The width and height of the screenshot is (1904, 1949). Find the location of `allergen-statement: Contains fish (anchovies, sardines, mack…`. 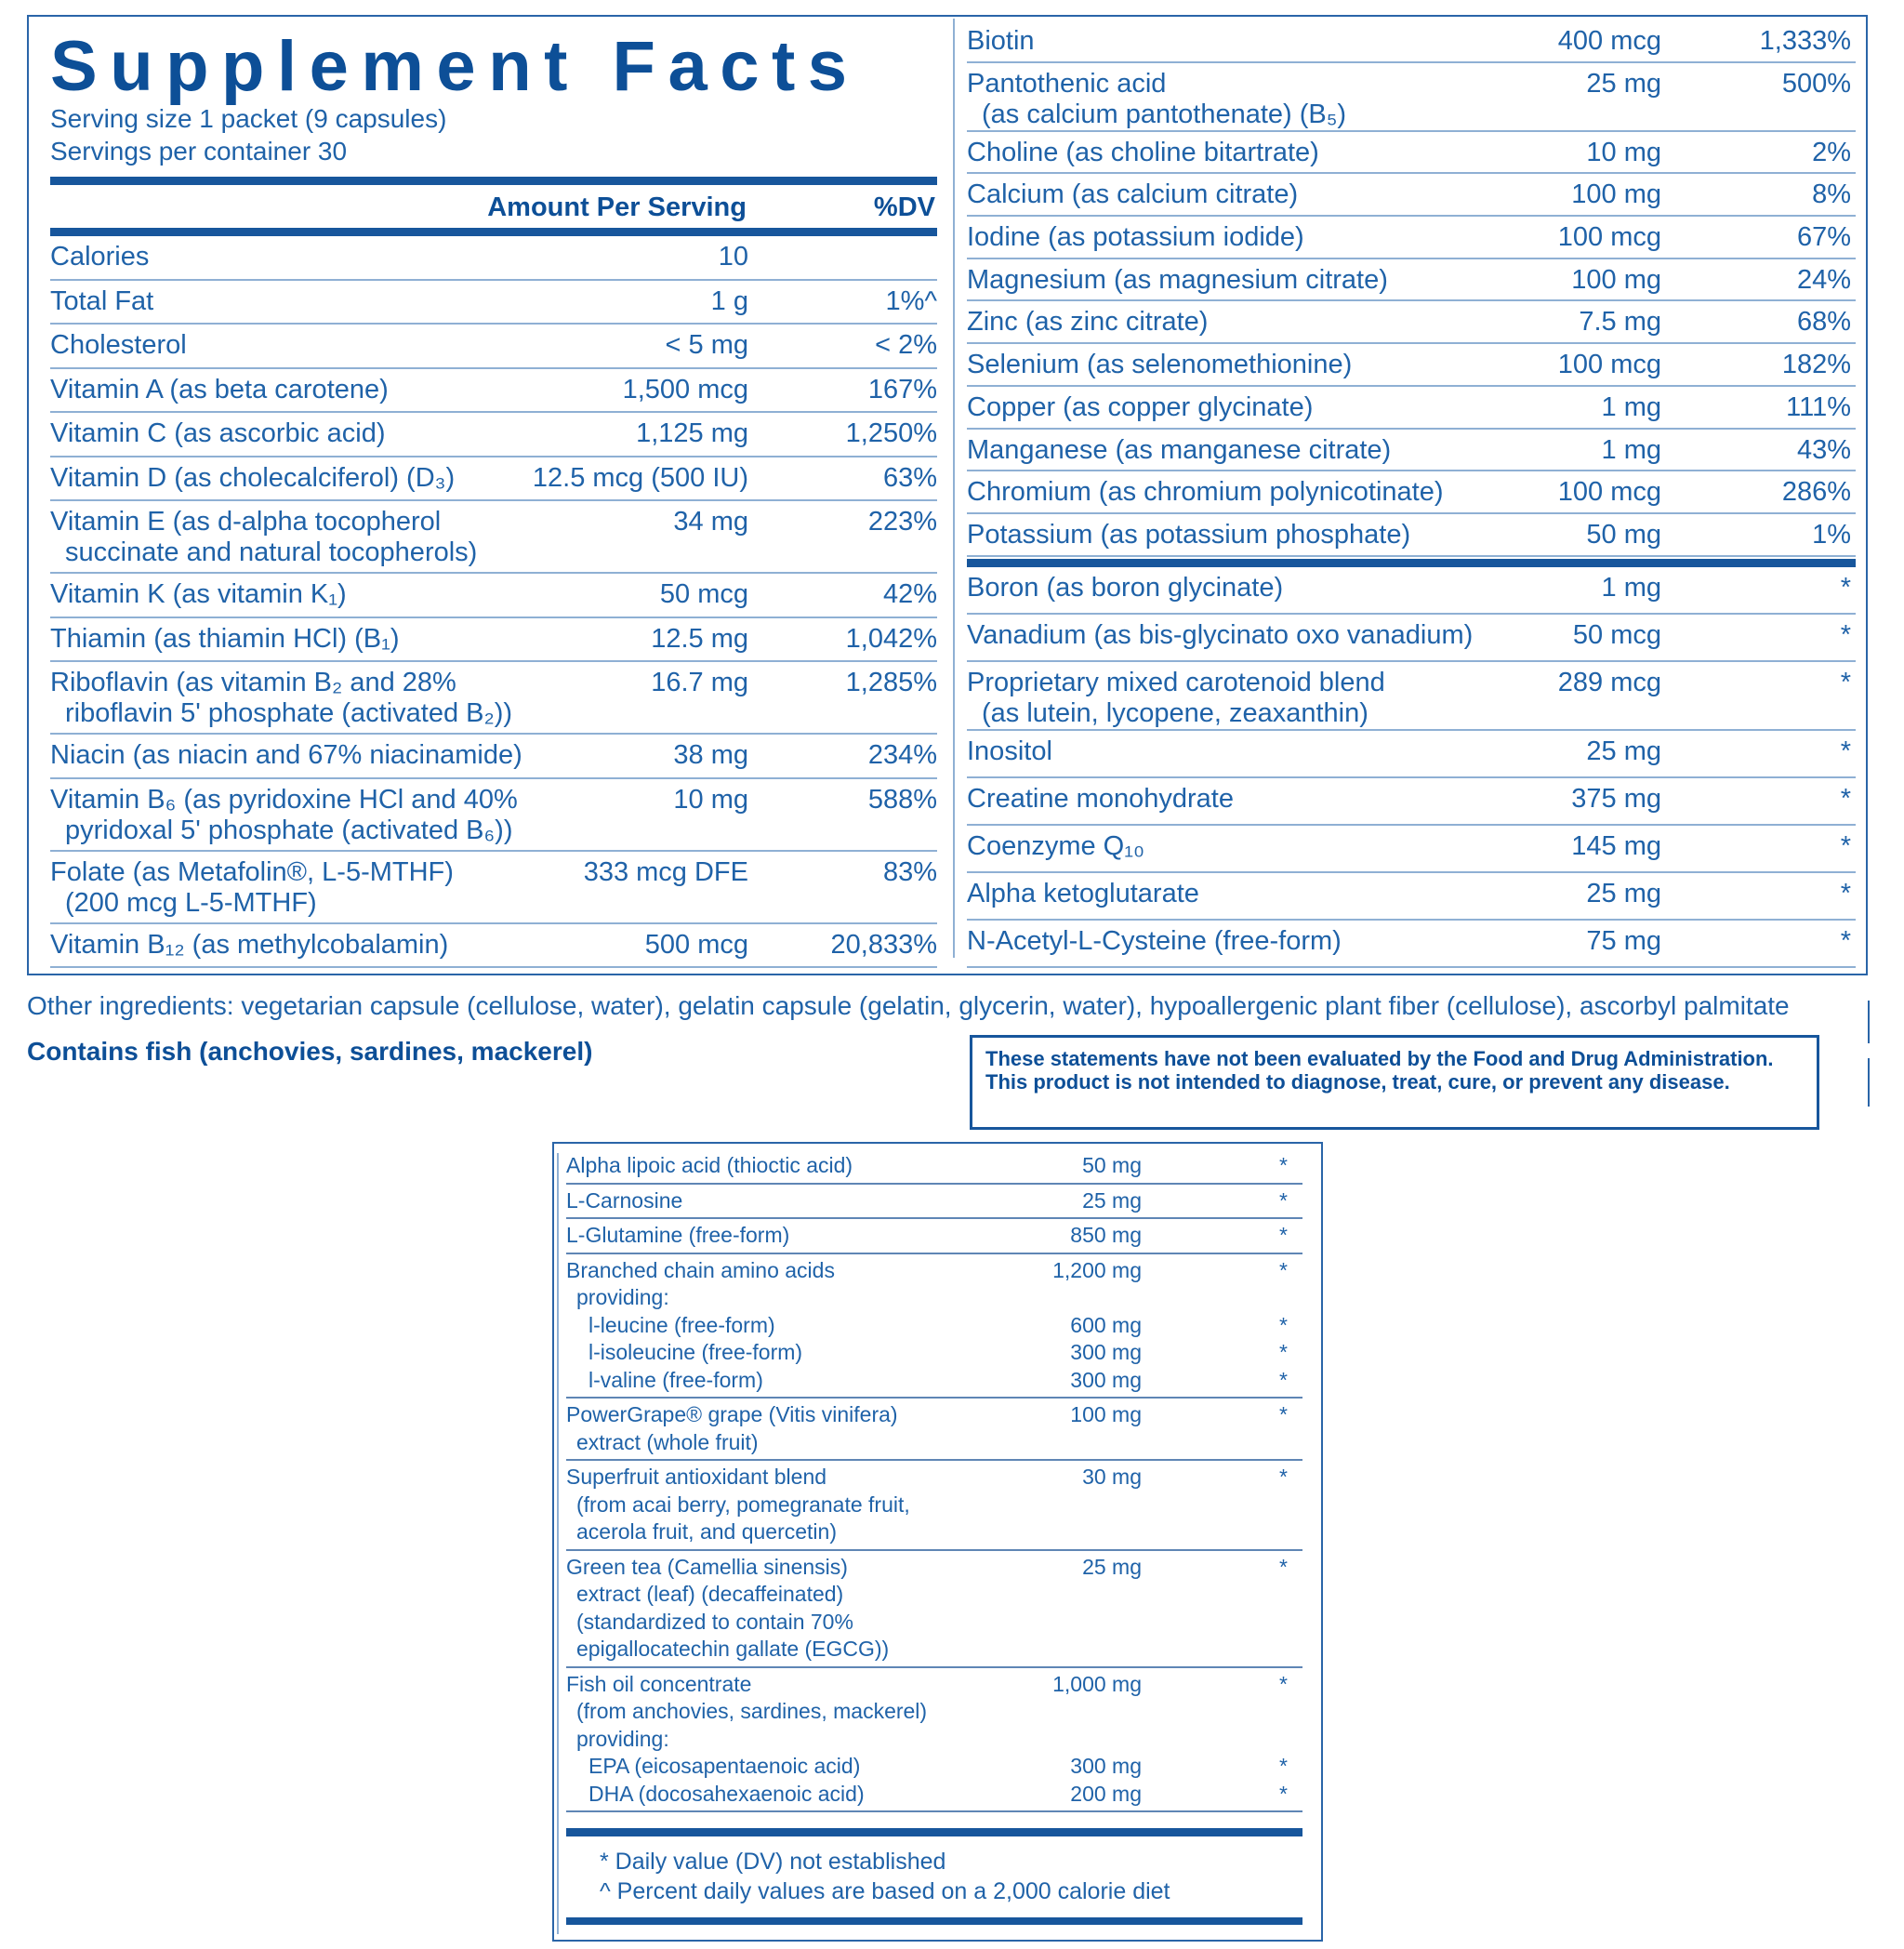

allergen-statement: Contains fish (anchovies, sardines, mack… is located at coordinates (310, 1051).